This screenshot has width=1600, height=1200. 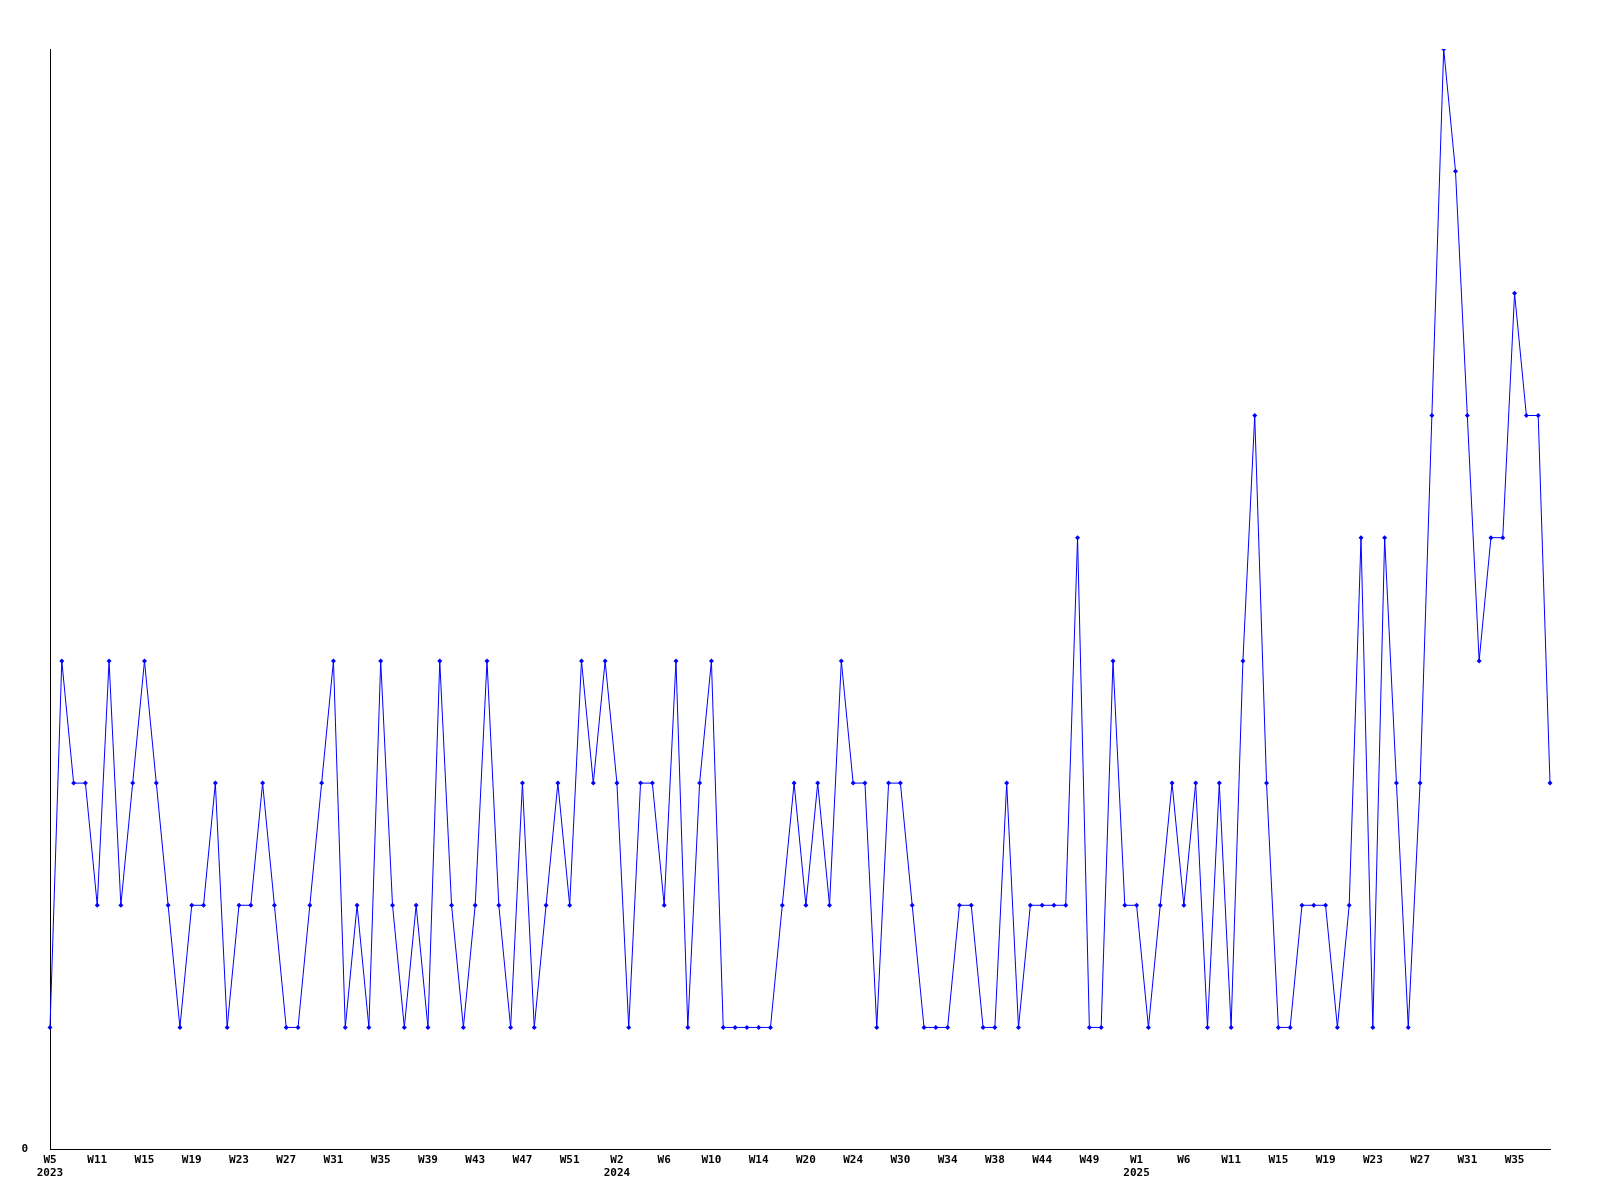 What do you see at coordinates (900, 1160) in the screenshot?
I see `x-tick-label: W30` at bounding box center [900, 1160].